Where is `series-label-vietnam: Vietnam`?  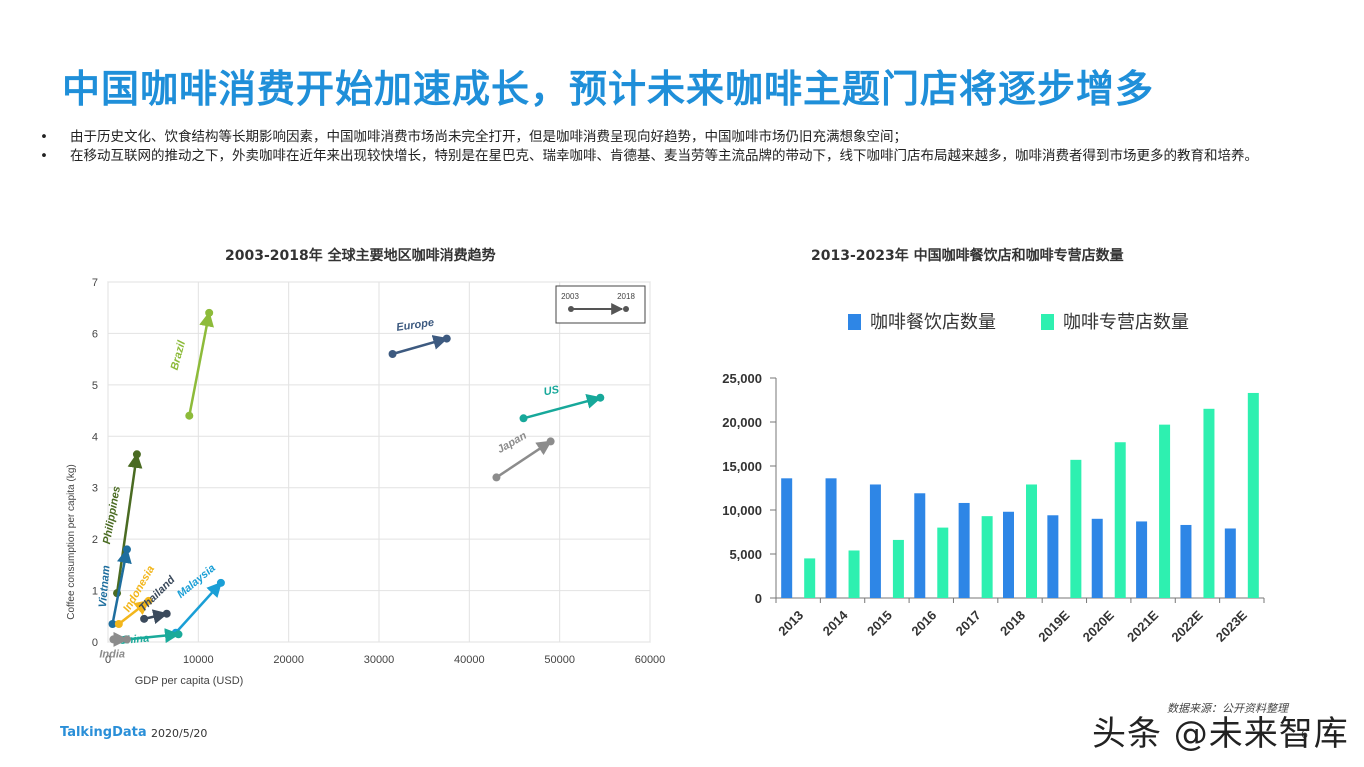
series-label-vietnam: Vietnam is located at coordinates (105, 586).